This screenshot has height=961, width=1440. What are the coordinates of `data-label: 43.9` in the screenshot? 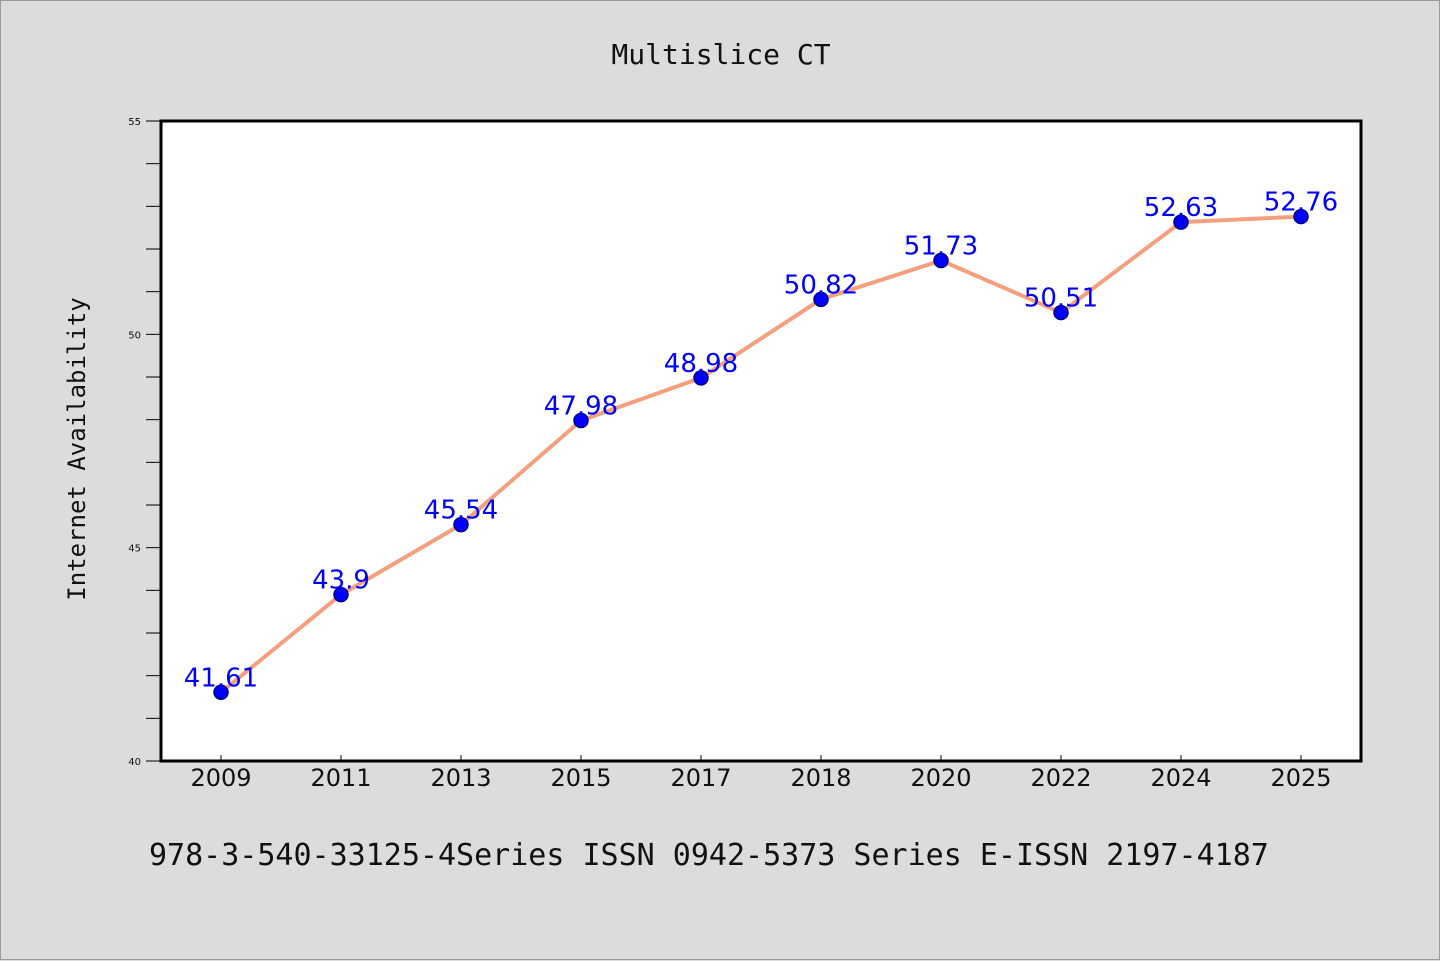 It's located at (341, 581).